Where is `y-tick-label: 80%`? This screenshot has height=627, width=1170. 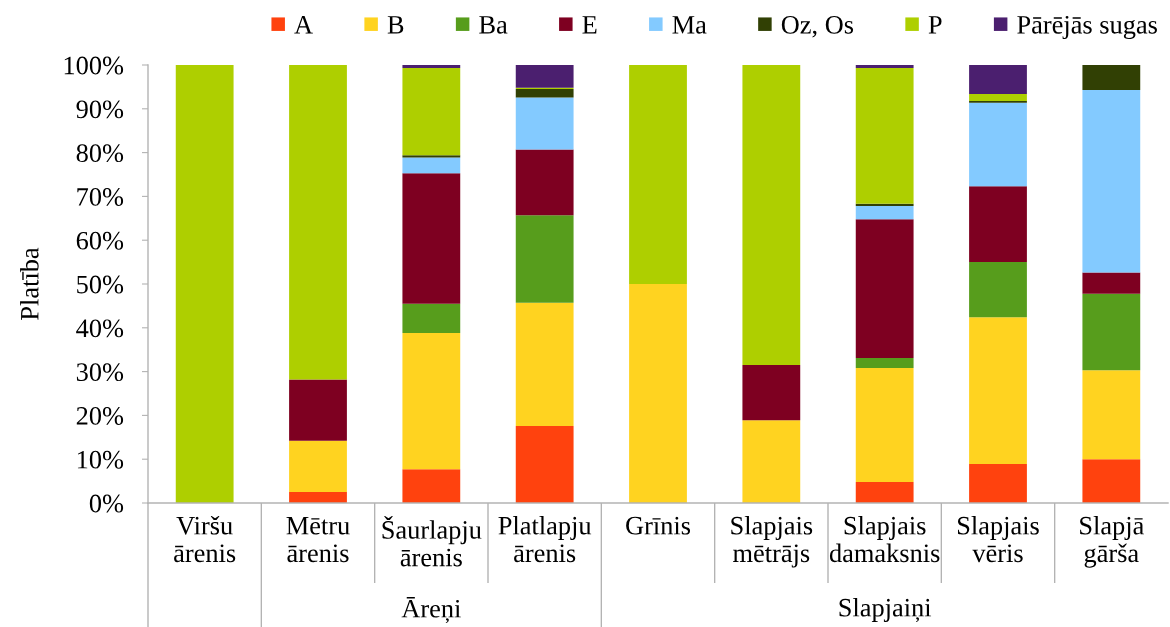
y-tick-label: 80% is located at coordinates (100, 153).